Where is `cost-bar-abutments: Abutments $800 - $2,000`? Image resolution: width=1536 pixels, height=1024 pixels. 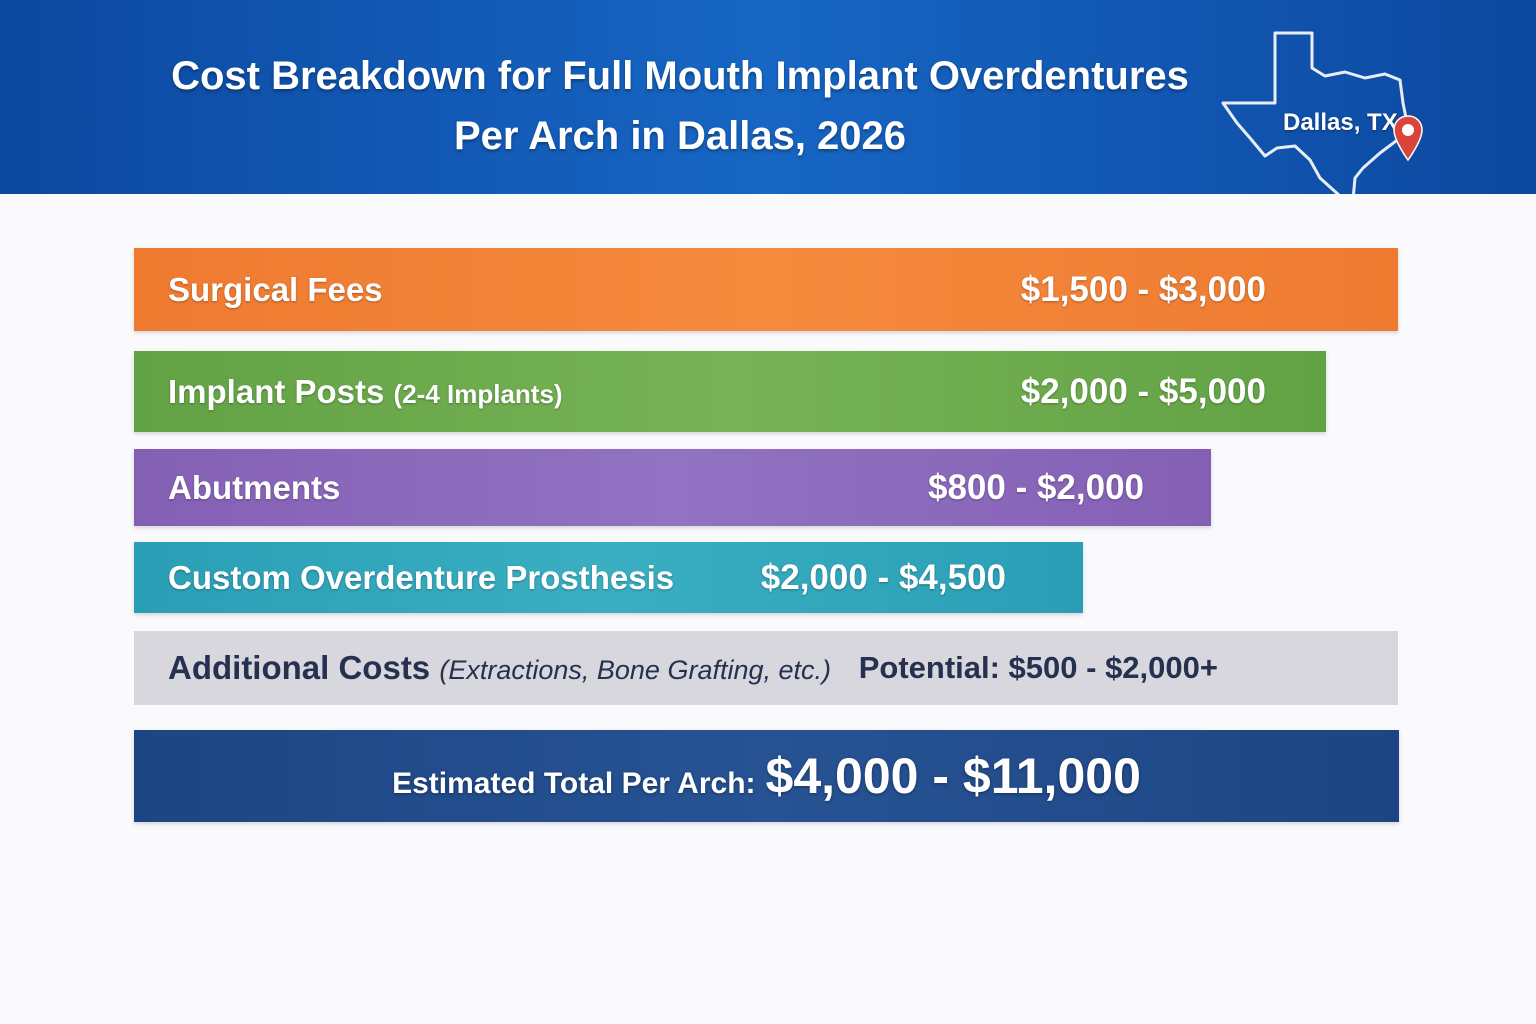 cost-bar-abutments: Abutments $800 - $2,000 is located at coordinates (672, 487).